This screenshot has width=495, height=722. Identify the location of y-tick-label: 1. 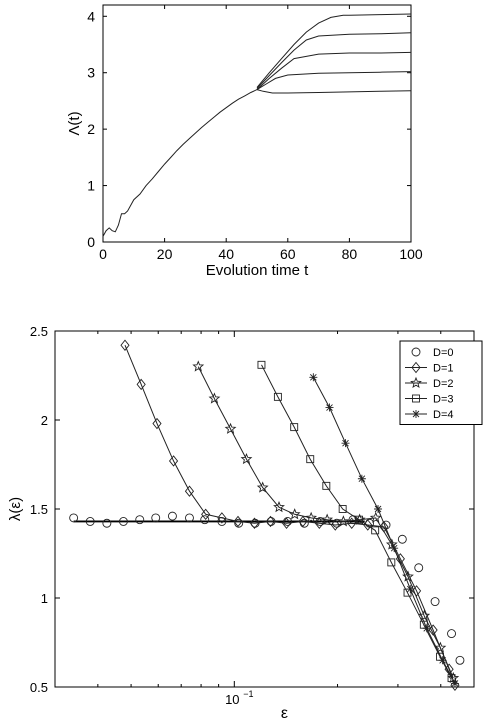
(91, 186).